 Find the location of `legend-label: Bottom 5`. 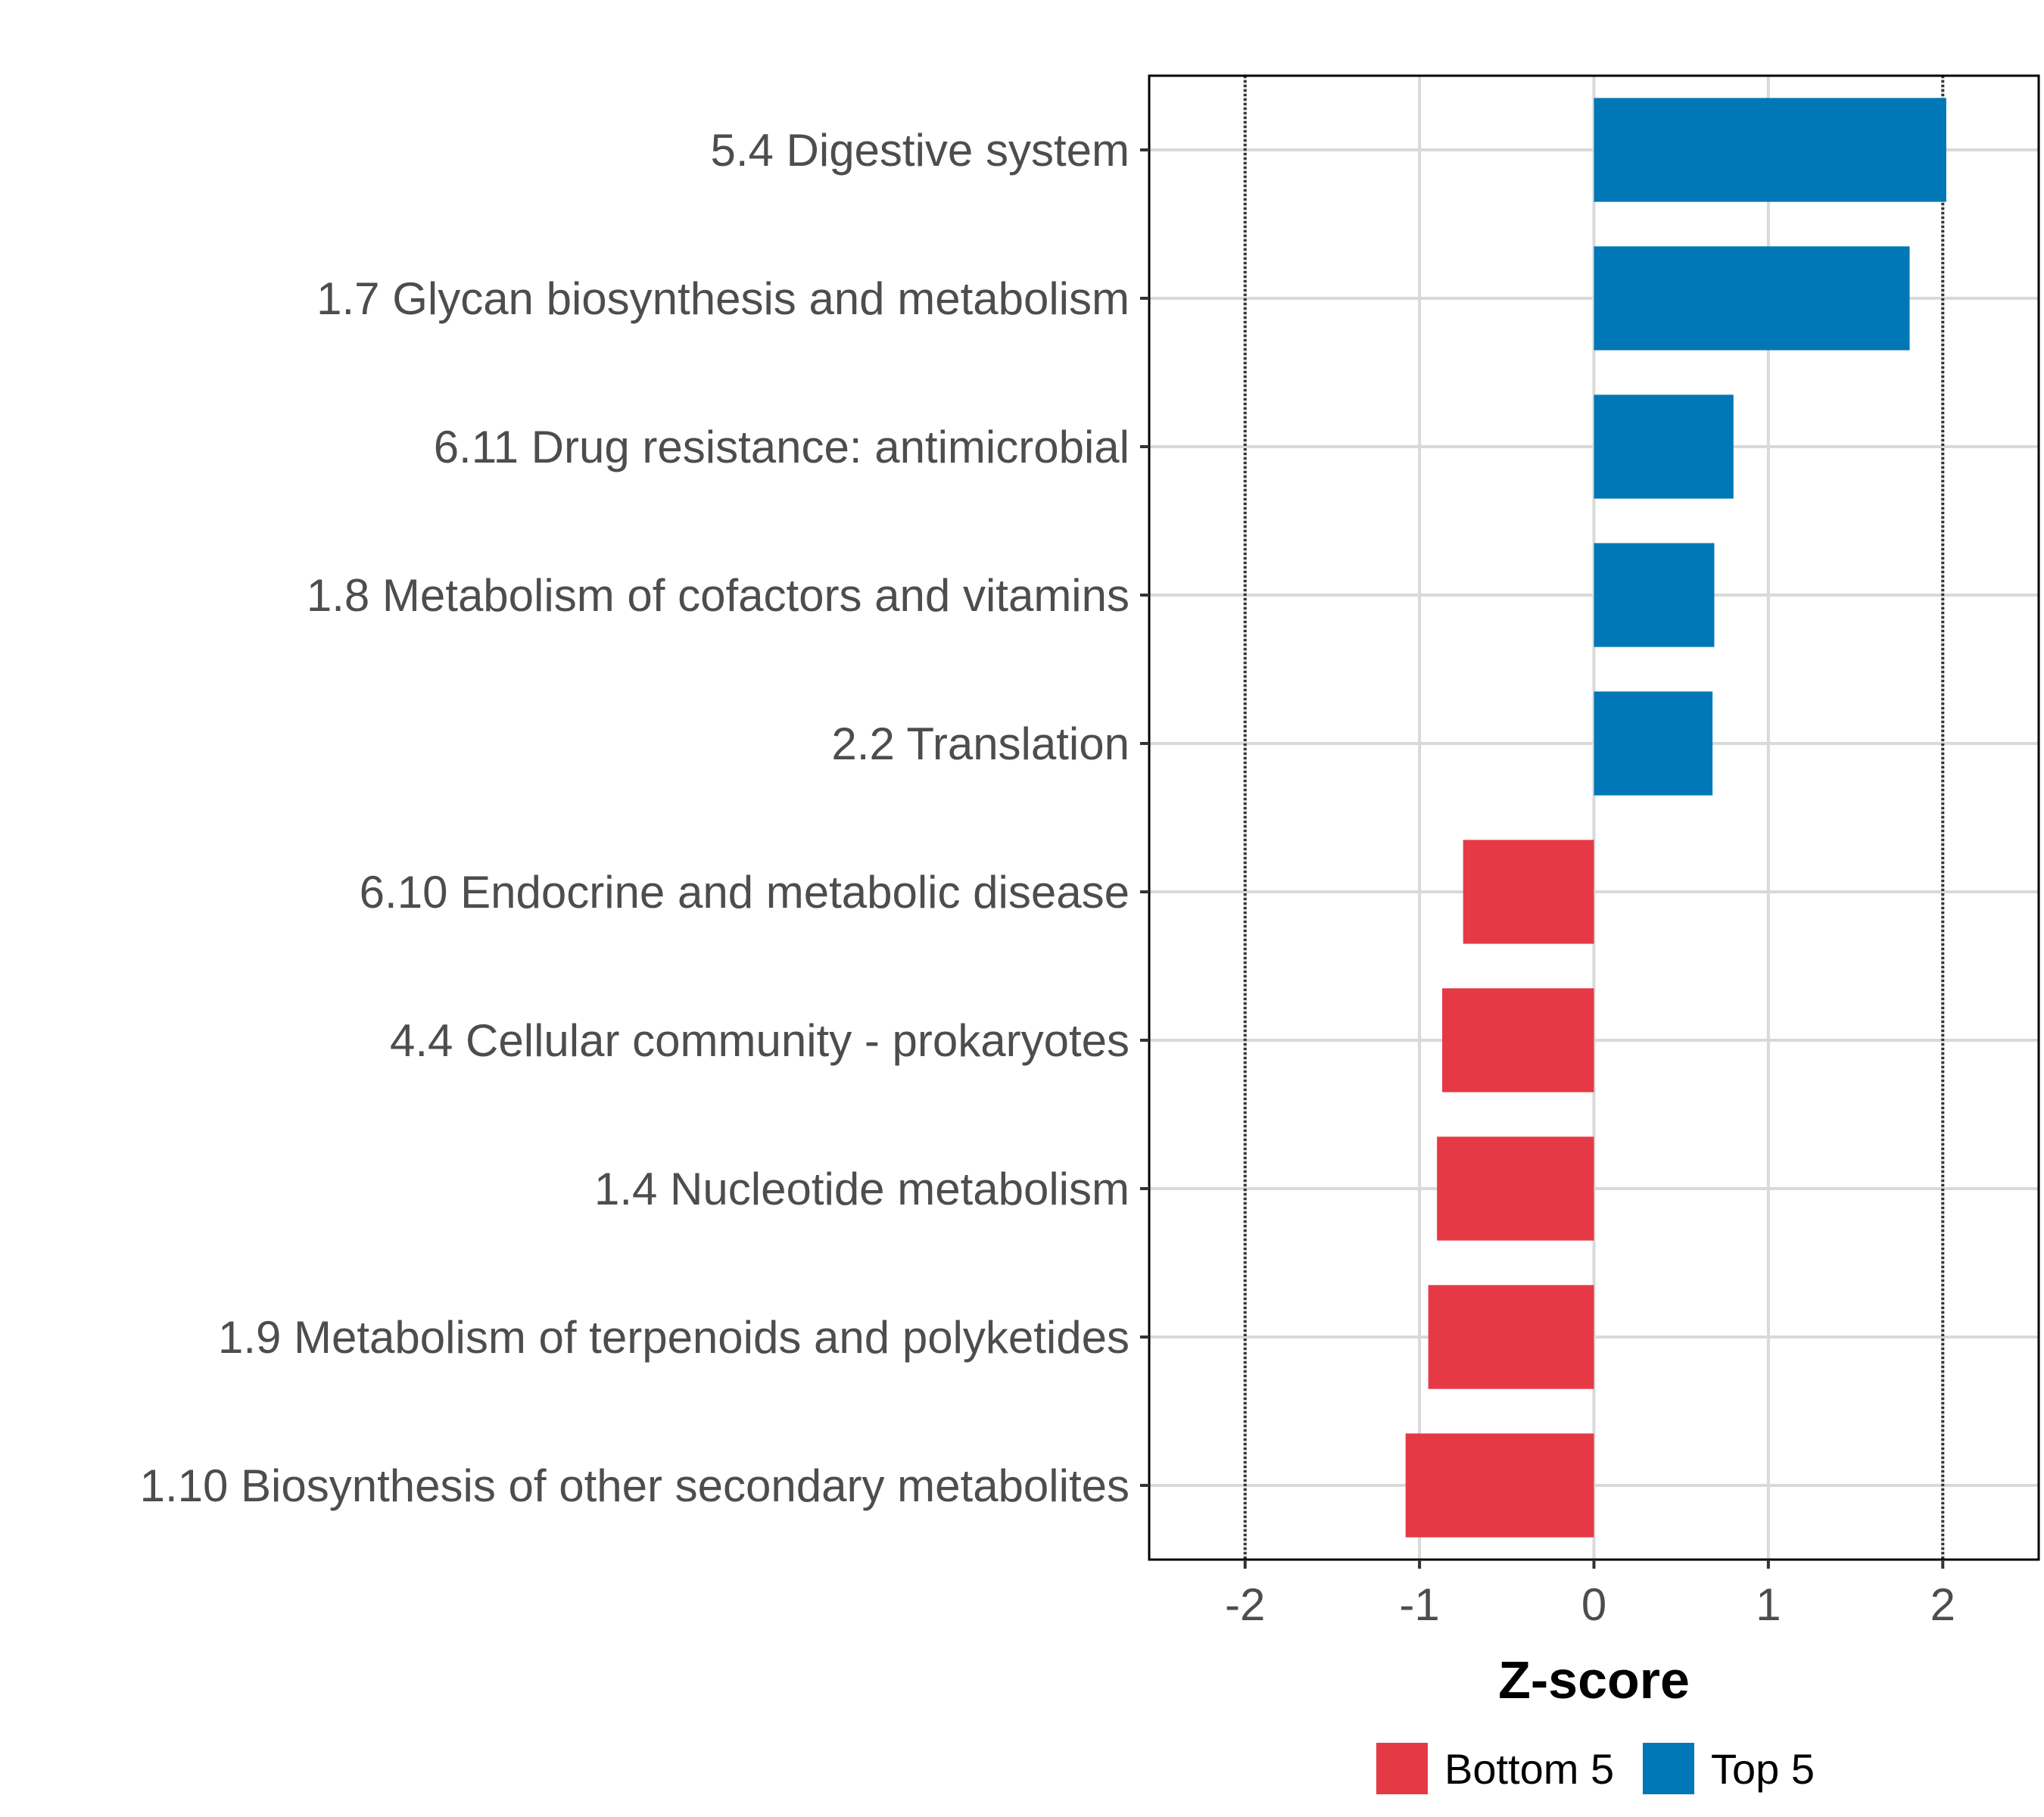

legend-label: Bottom 5 is located at coordinates (1529, 1769).